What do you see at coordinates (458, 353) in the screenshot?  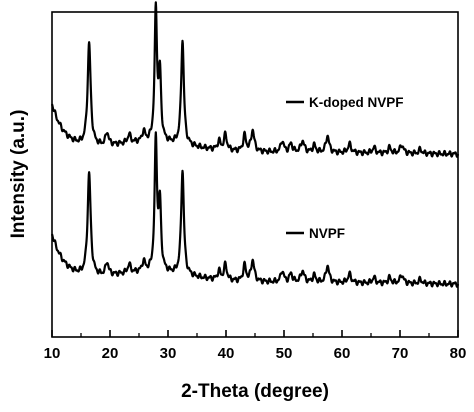 I see `x-tick-label-80: 80` at bounding box center [458, 353].